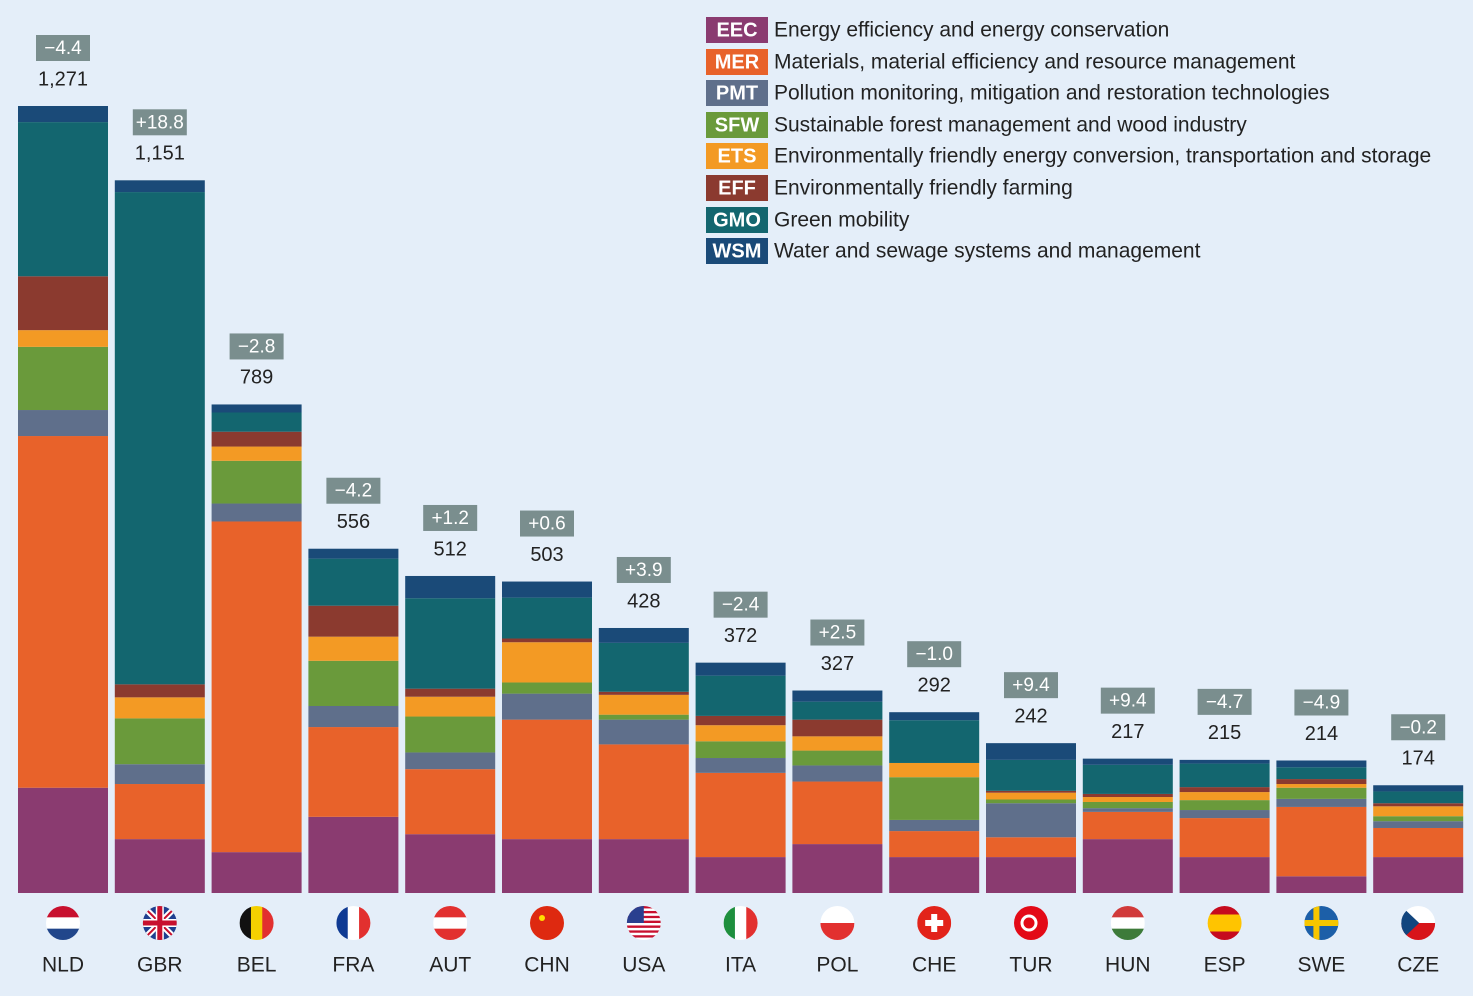  Describe the element at coordinates (257, 965) in the screenshot. I see `x-tick-label: BEL` at that location.